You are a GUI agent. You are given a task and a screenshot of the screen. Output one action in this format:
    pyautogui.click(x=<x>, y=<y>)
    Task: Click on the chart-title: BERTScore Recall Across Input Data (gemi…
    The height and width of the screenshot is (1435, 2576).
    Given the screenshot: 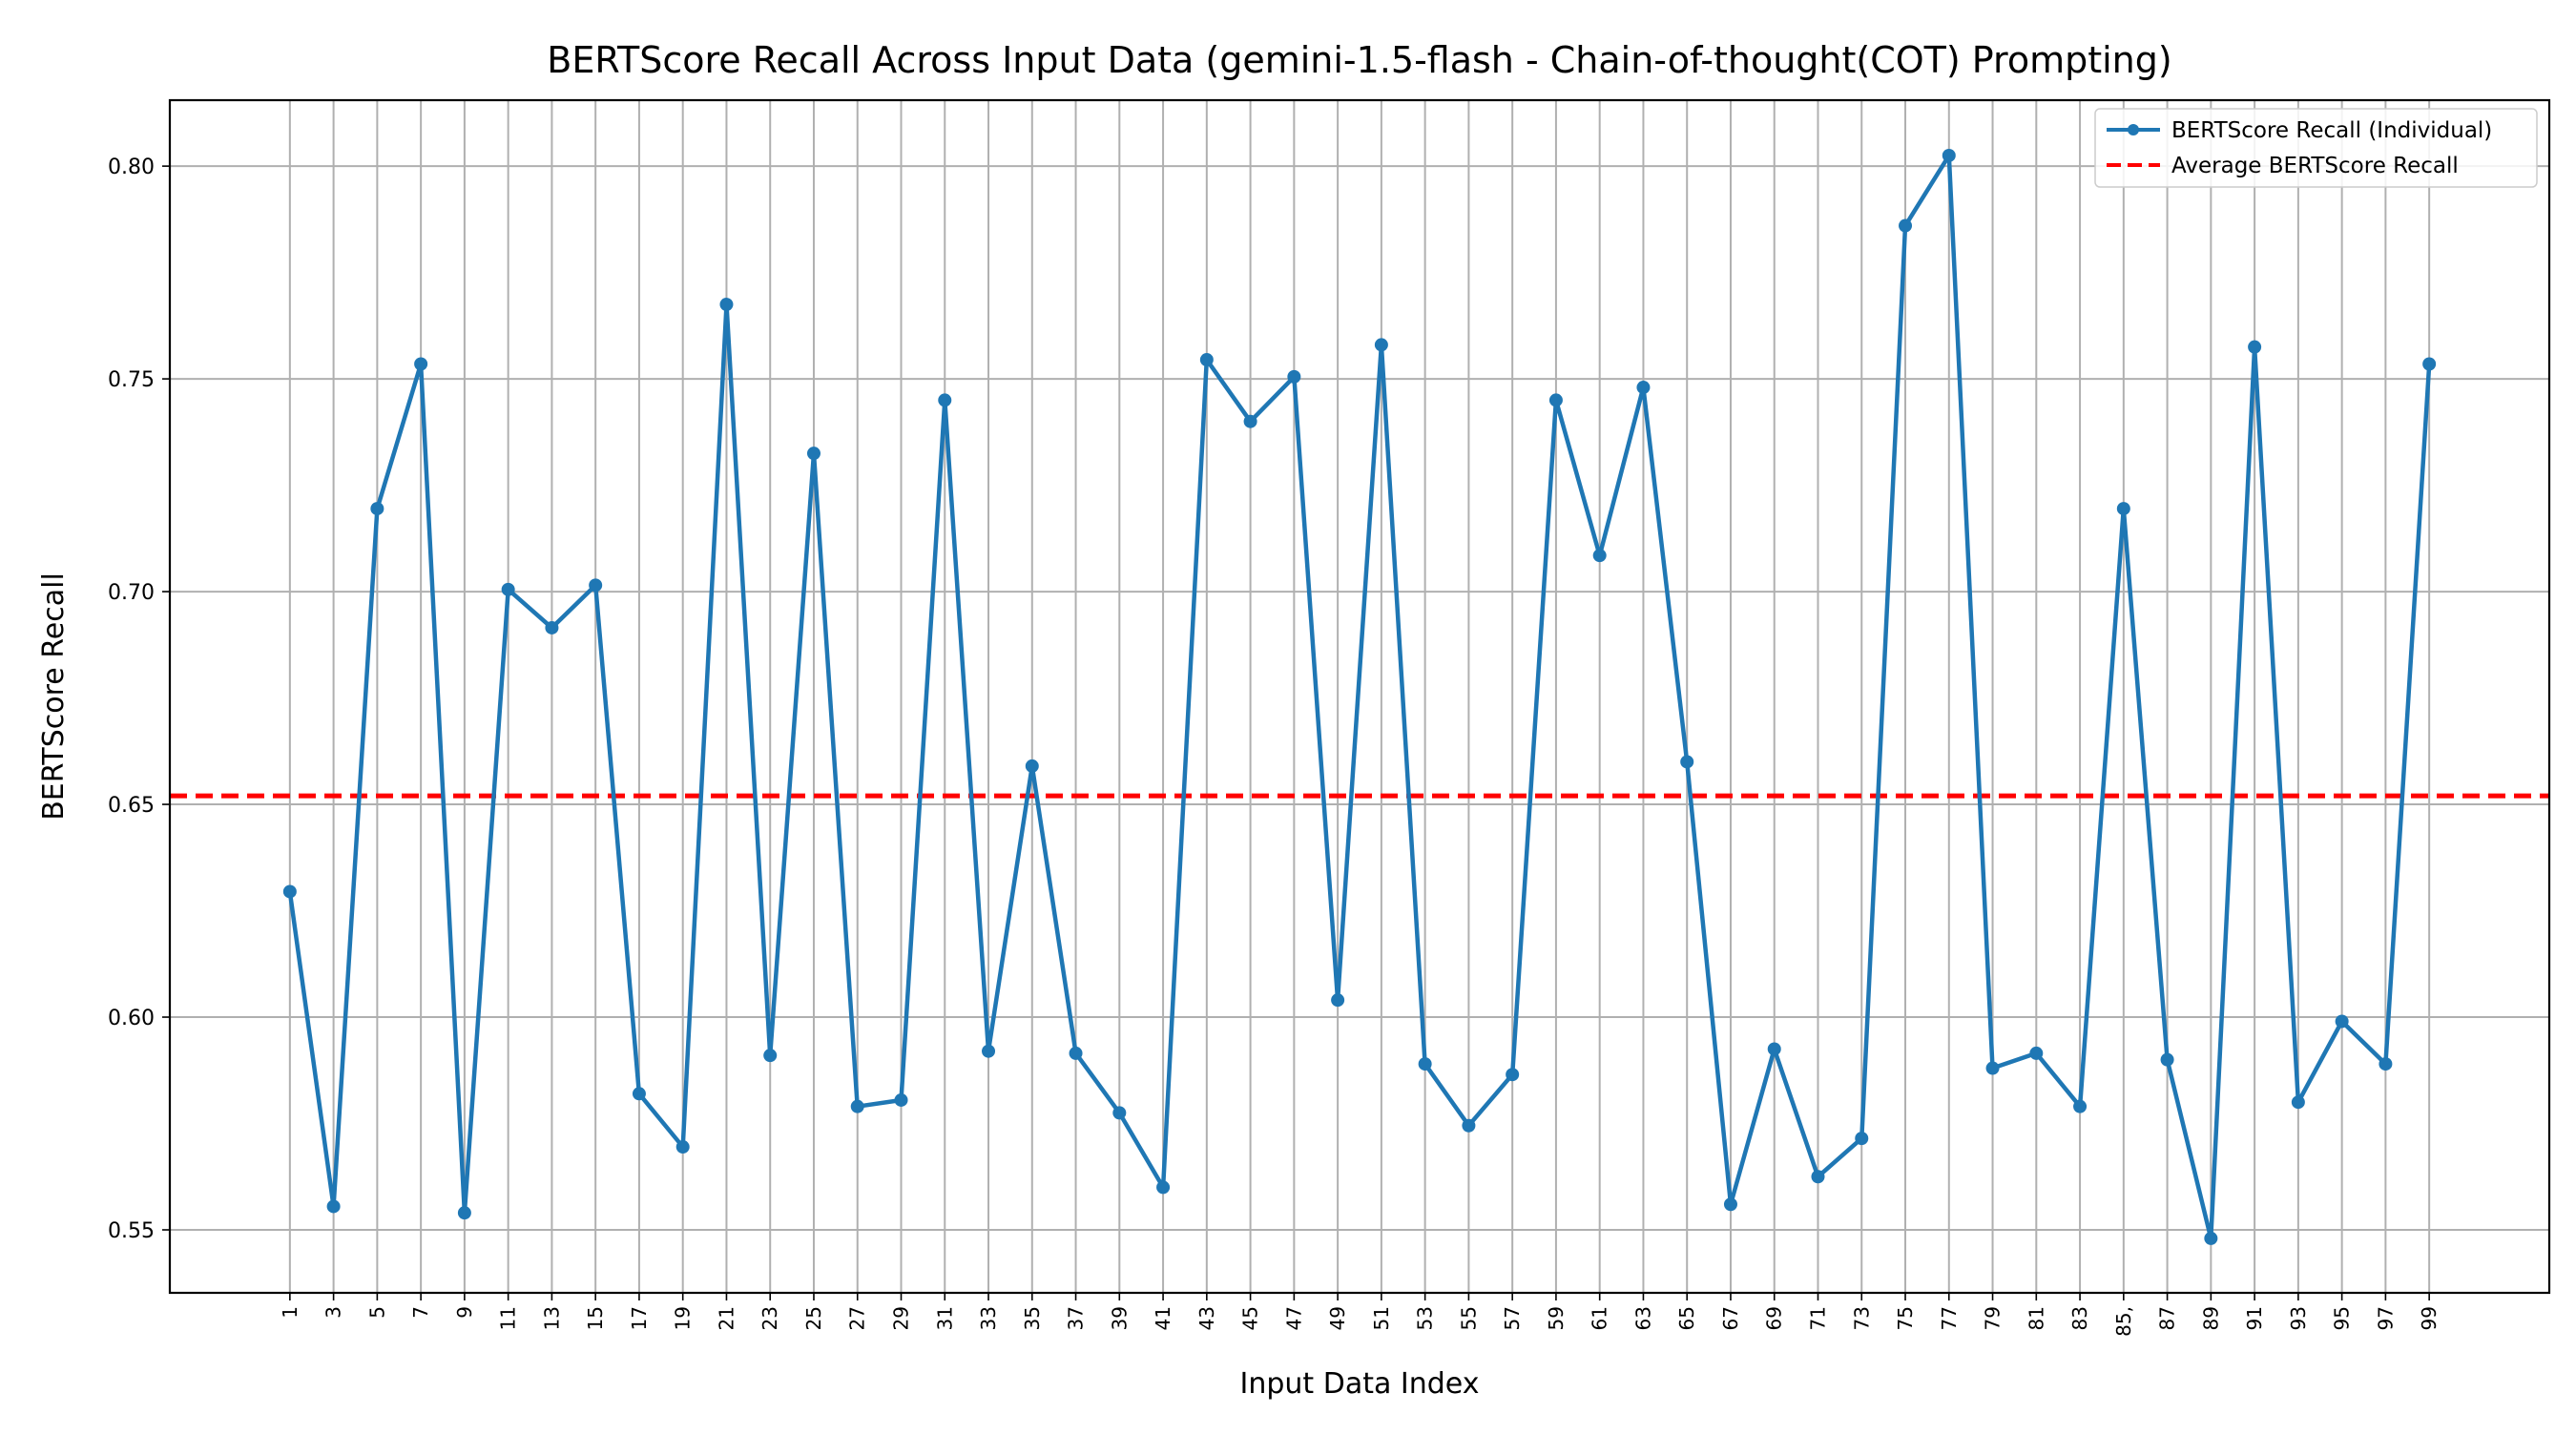 What is the action you would take?
    pyautogui.click(x=1359, y=60)
    